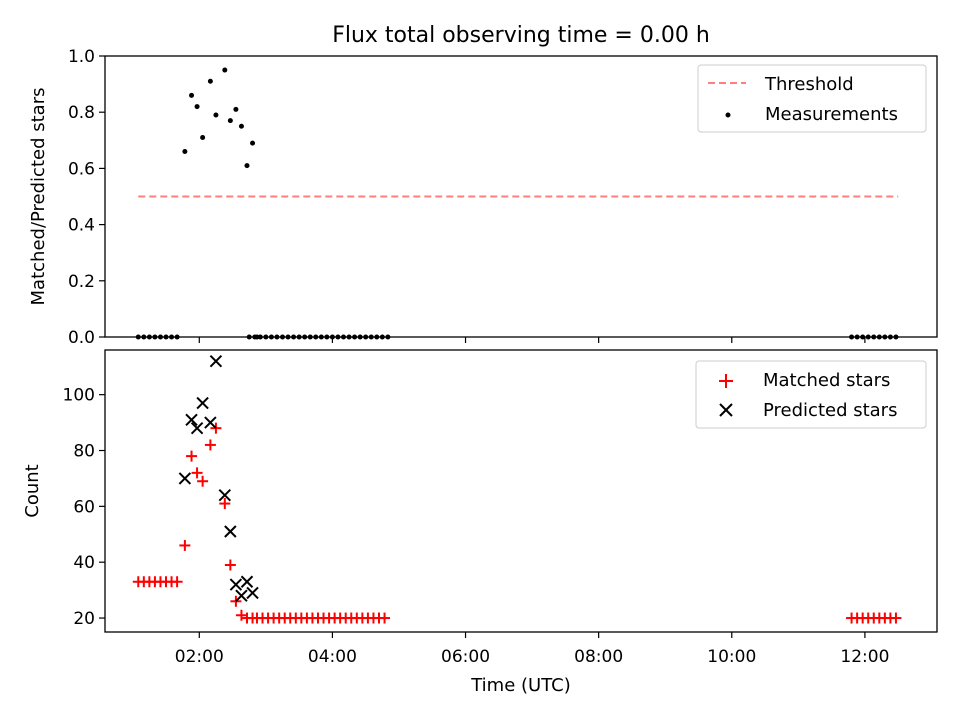  What do you see at coordinates (218, 478) in the screenshot?
I see `predicted-stars-points` at bounding box center [218, 478].